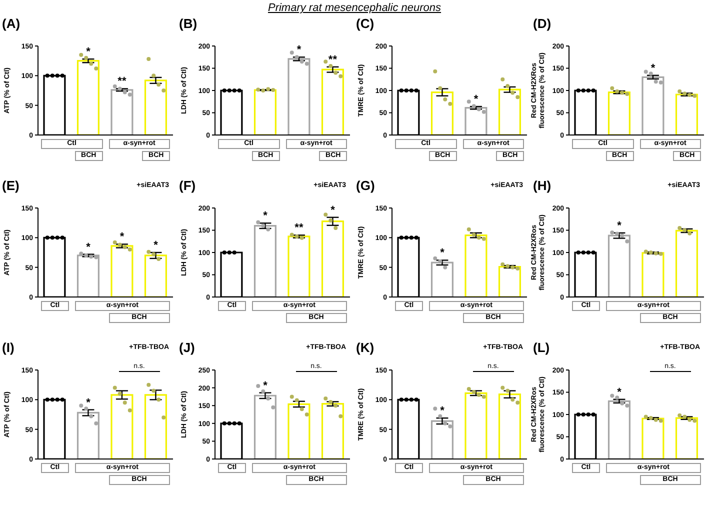 The height and width of the screenshot is (505, 709). What do you see at coordinates (365, 23) in the screenshot?
I see `chart-title: (C)` at bounding box center [365, 23].